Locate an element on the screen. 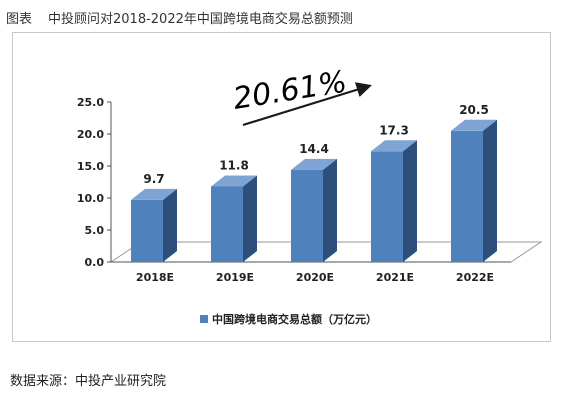 This screenshot has width=579, height=402. growth-rate-annotation: 20.61% is located at coordinates (290, 90).